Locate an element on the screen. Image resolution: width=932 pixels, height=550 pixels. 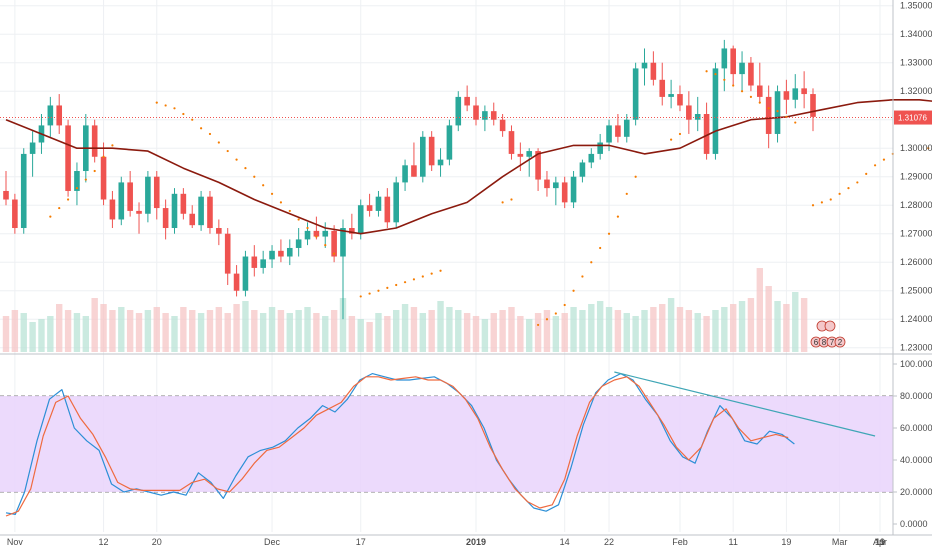
date-tick-label: 2019 is located at coordinates (476, 542).